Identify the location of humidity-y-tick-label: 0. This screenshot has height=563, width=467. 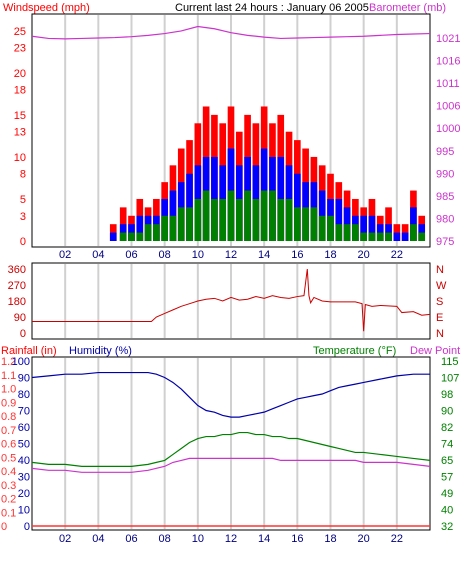
(27, 527).